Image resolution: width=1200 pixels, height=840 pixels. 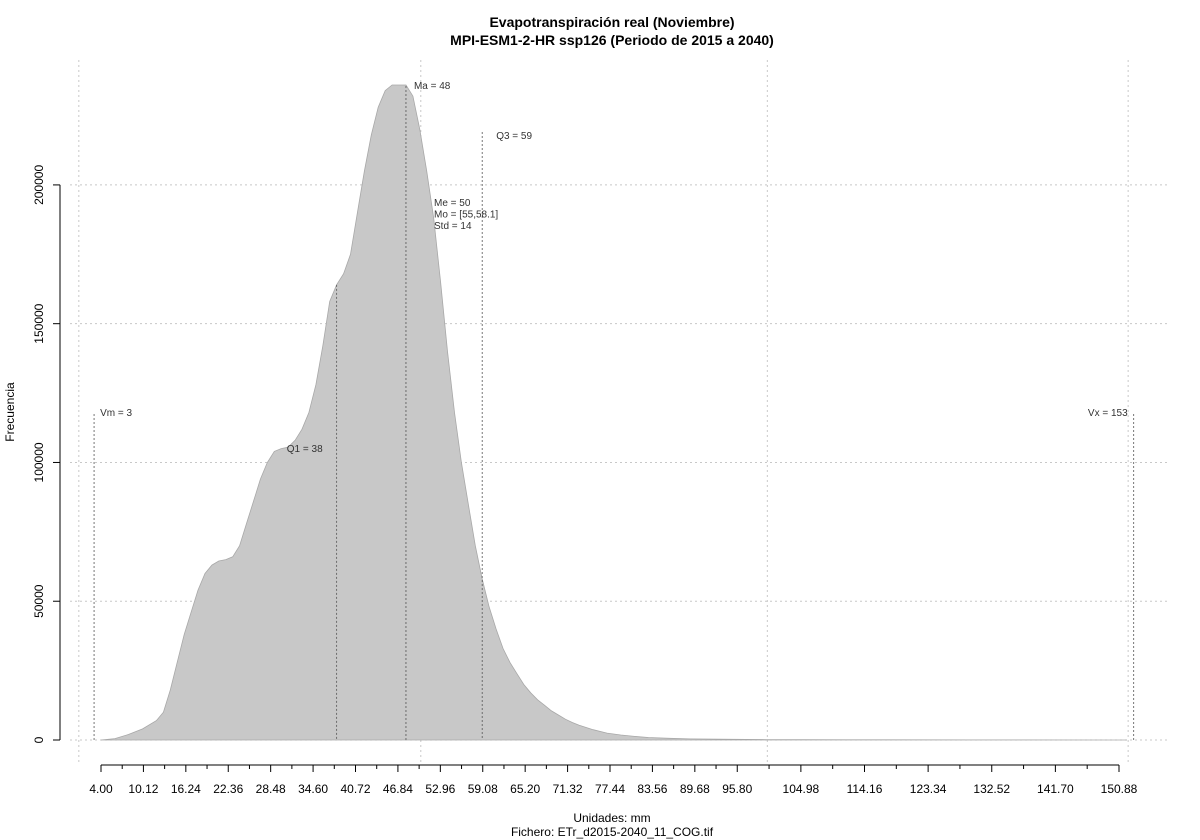 What do you see at coordinates (101, 789) in the screenshot?
I see `x-tick-label: 4.00` at bounding box center [101, 789].